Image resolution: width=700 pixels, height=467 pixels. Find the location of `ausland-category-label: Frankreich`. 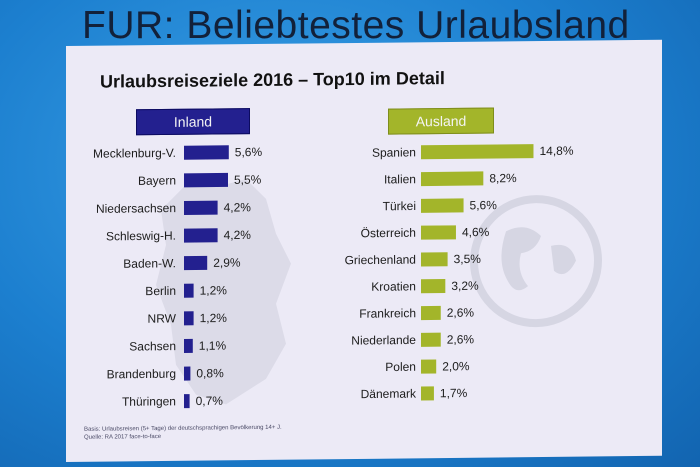

ausland-category-label: Frankreich is located at coordinates (387, 313).